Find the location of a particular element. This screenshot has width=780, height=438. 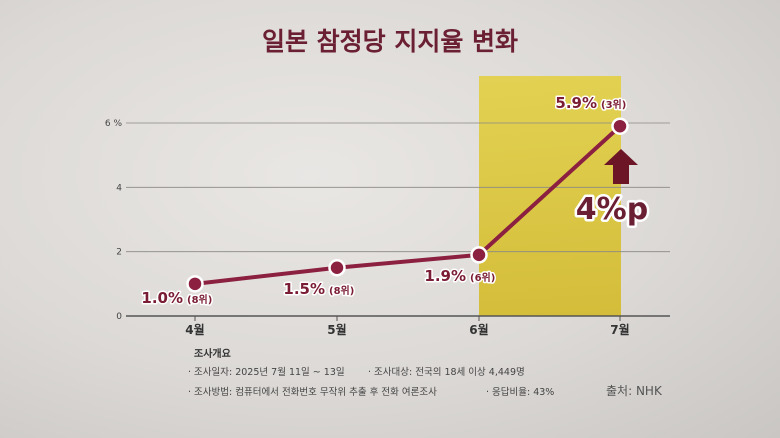

y-tick-label: 4 is located at coordinates (119, 188).